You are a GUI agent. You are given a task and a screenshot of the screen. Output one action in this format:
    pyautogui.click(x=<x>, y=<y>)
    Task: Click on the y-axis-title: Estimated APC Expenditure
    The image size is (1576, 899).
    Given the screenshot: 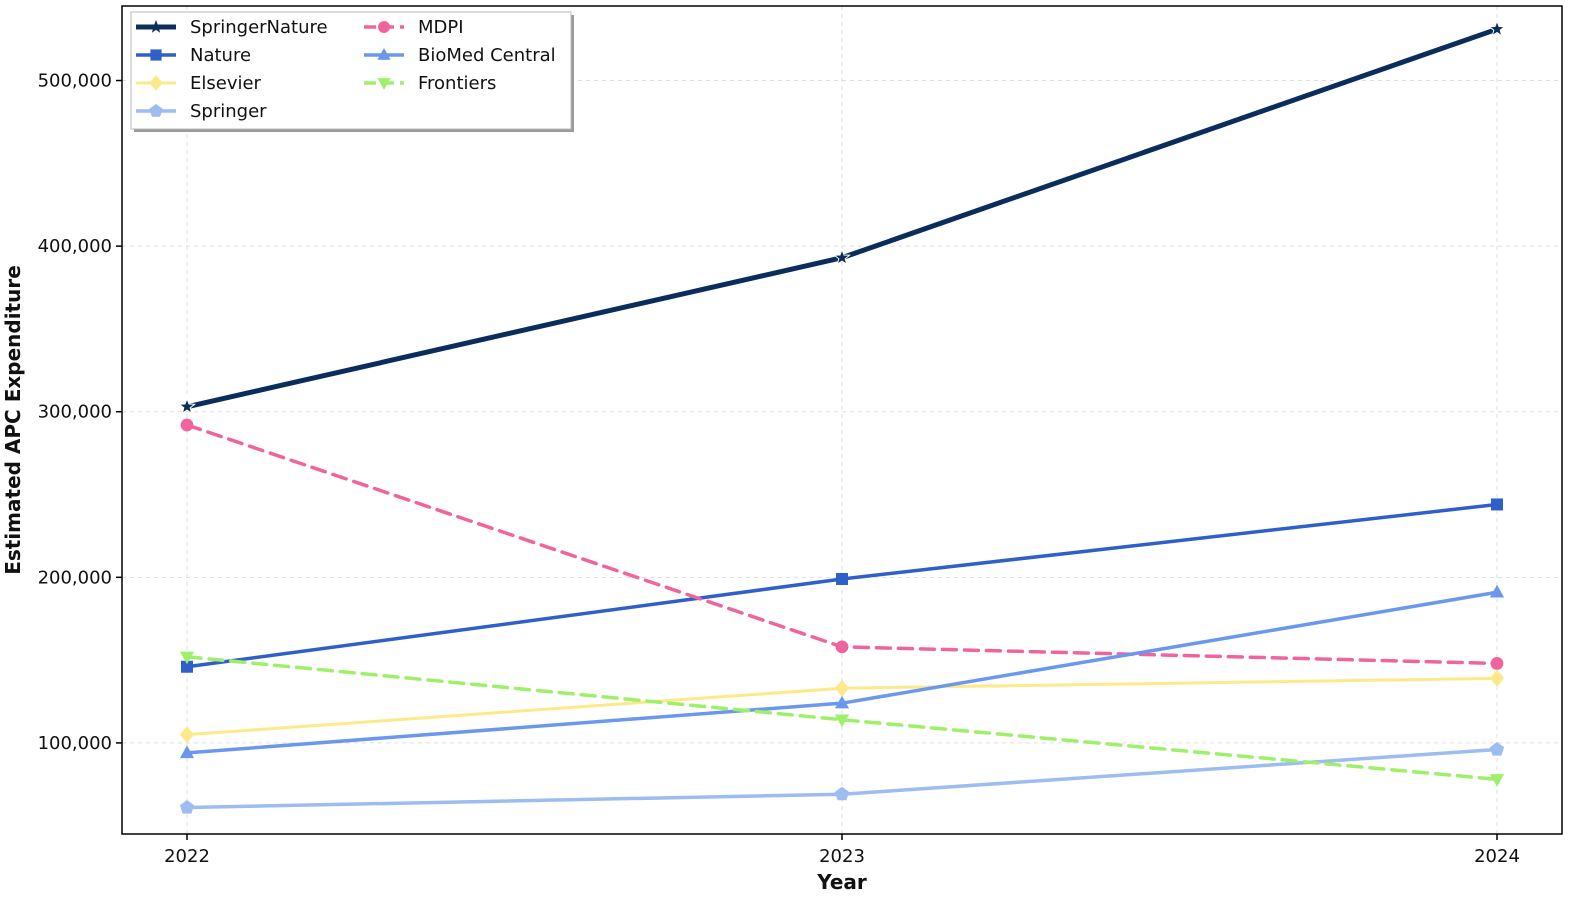 What is the action you would take?
    pyautogui.click(x=13, y=420)
    